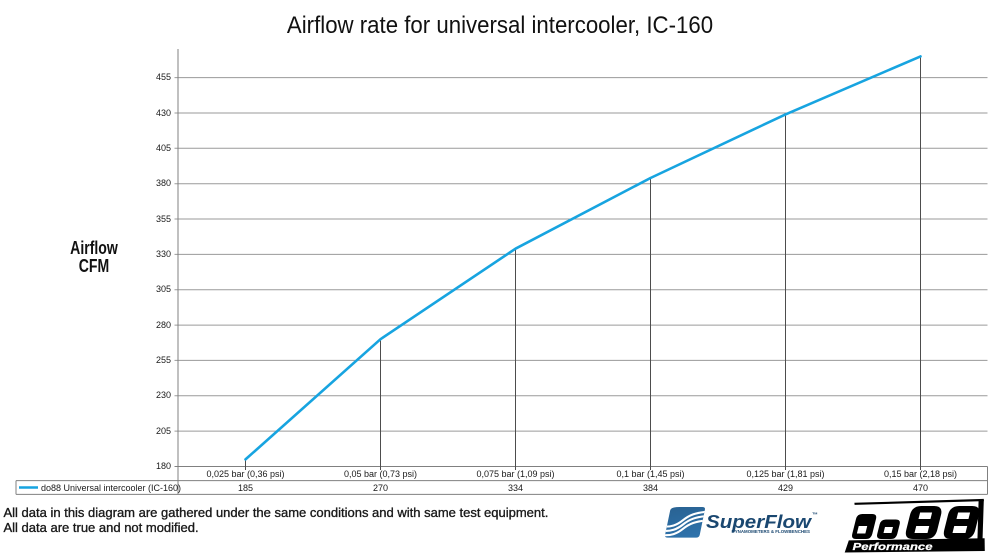 This screenshot has width=1000, height=560. Describe the element at coordinates (771, 531) in the screenshot. I see `svg-text: DYNAMOMETERS & FLOWBENCHES` at that location.